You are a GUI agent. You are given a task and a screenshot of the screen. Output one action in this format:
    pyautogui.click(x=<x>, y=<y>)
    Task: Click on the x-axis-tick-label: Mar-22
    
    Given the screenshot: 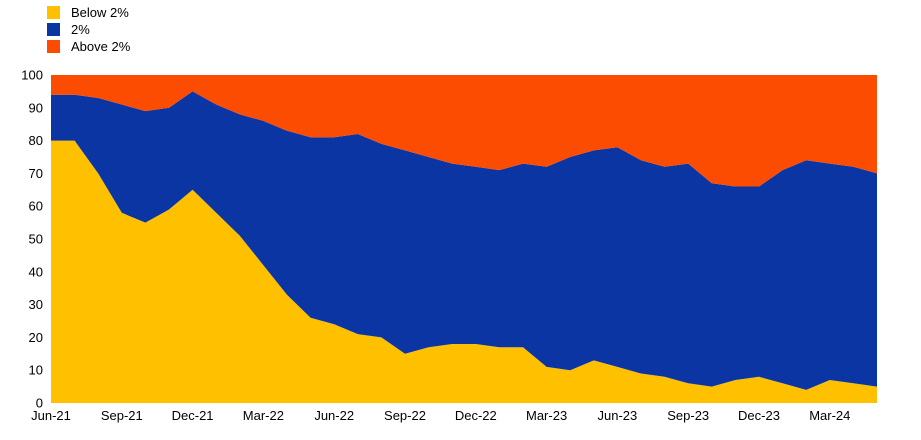 What is the action you would take?
    pyautogui.click(x=263, y=415)
    